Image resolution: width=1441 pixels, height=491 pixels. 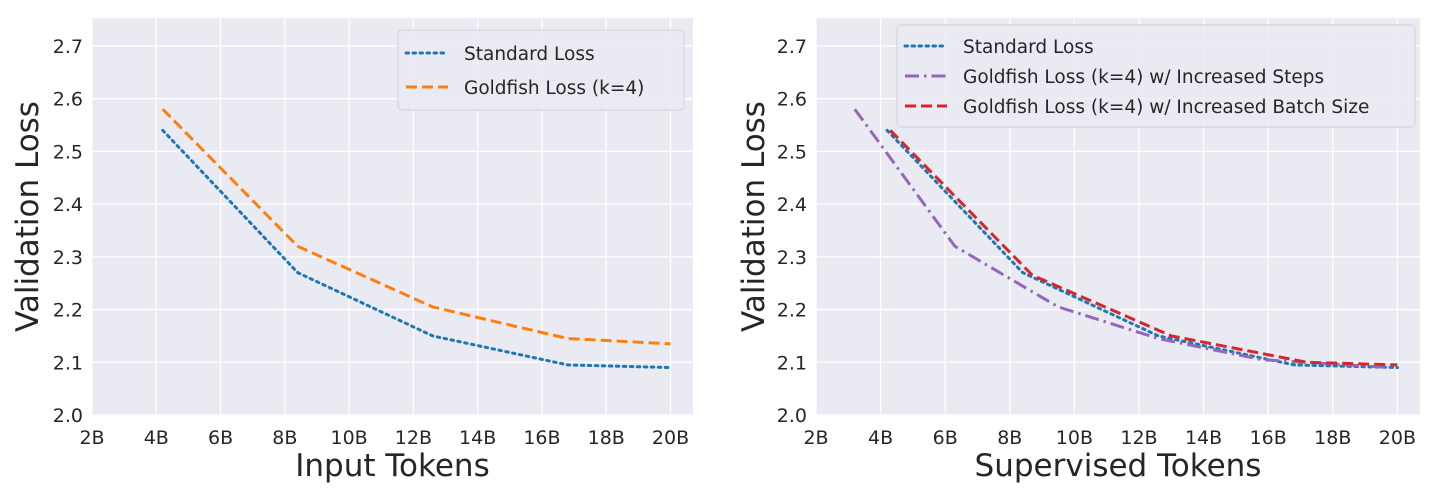 What do you see at coordinates (1118, 466) in the screenshot?
I see `x-axis-label: Supervised Tokens` at bounding box center [1118, 466].